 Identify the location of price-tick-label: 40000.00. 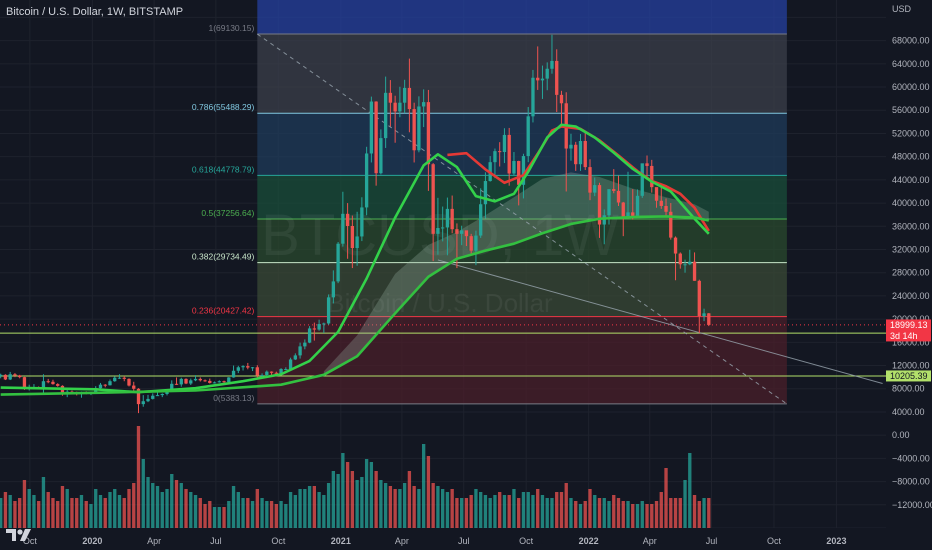
(911, 203).